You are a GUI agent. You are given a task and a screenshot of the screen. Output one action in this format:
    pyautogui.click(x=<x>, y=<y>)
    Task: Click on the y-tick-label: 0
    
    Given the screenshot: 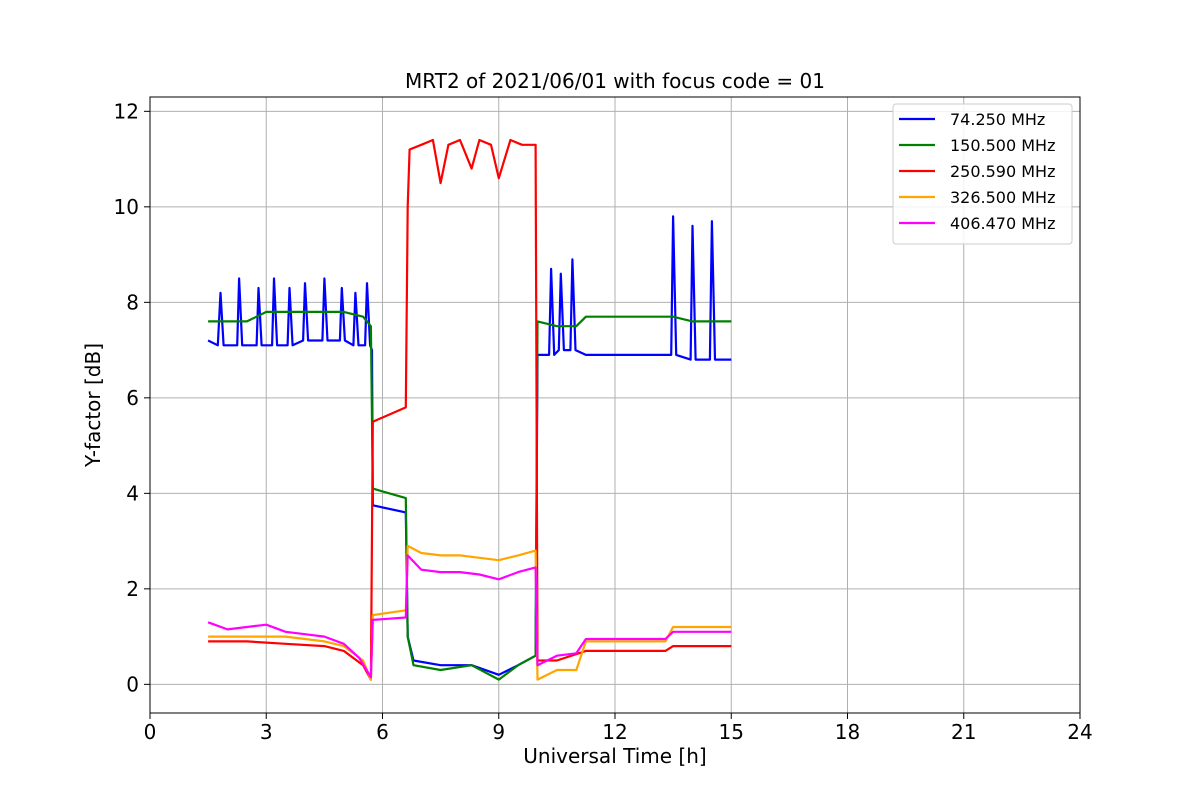 What is the action you would take?
    pyautogui.click(x=132, y=684)
    